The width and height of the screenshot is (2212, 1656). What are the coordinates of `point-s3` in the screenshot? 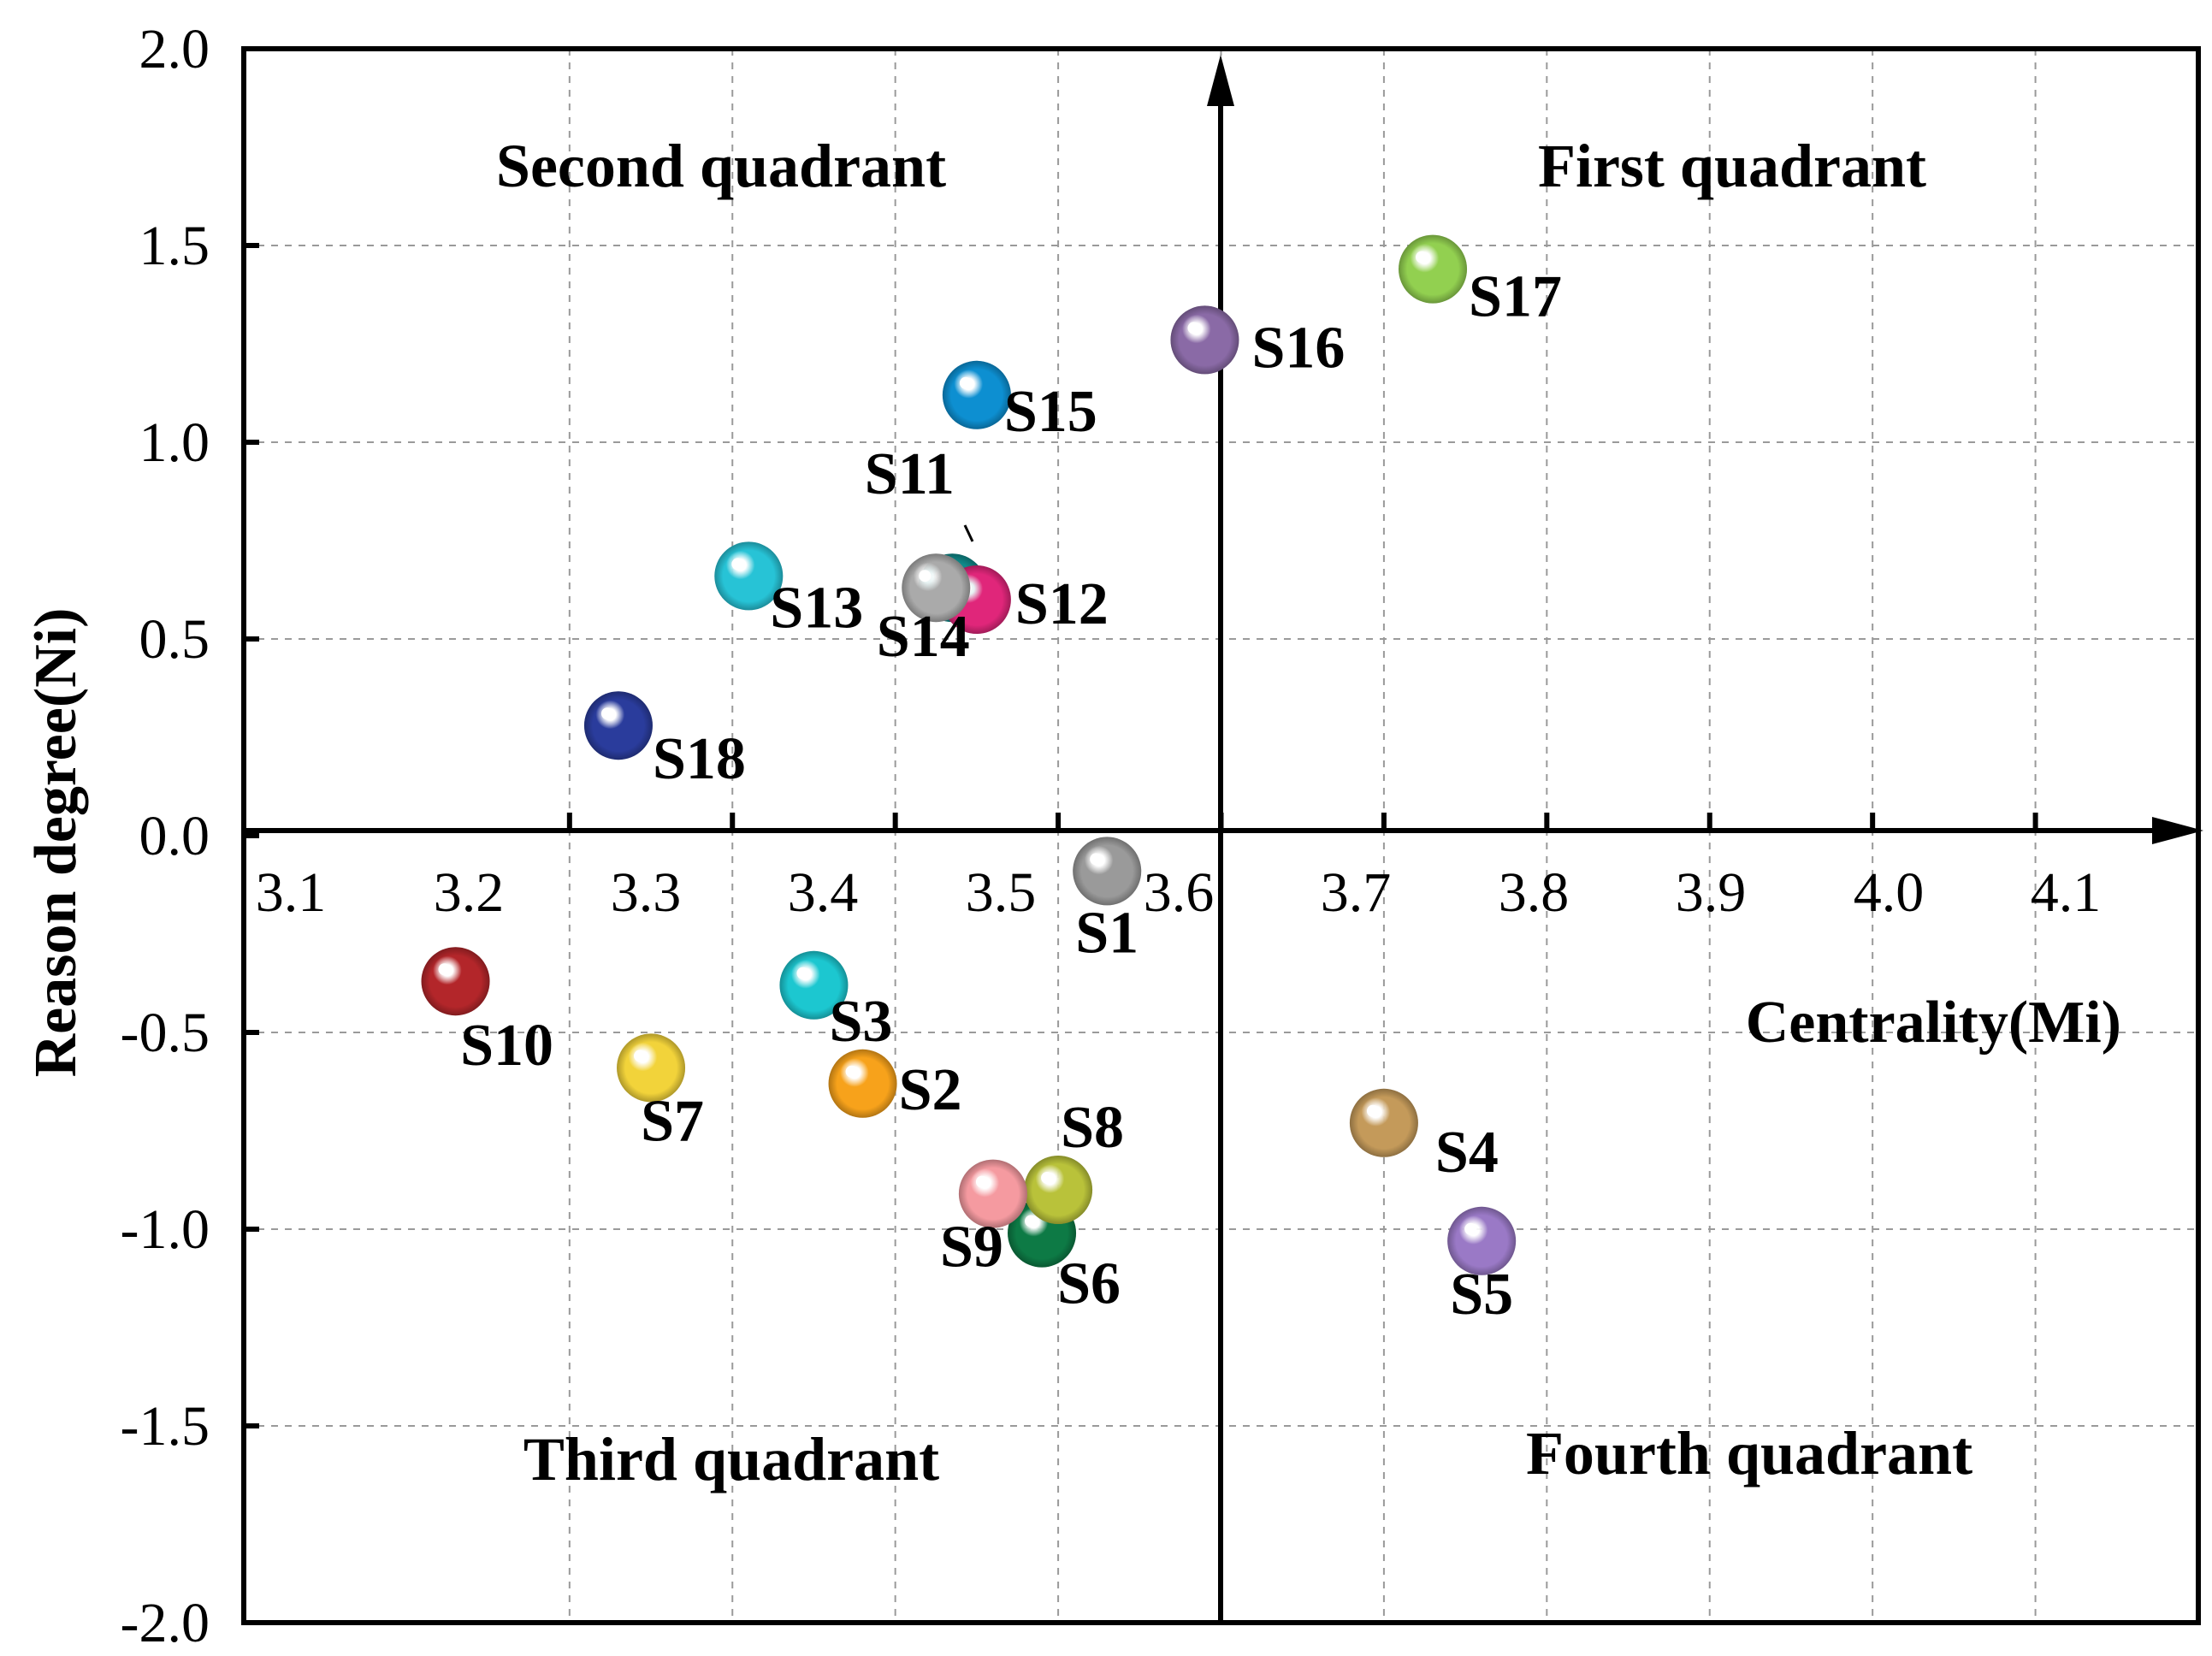 It's located at (814, 985).